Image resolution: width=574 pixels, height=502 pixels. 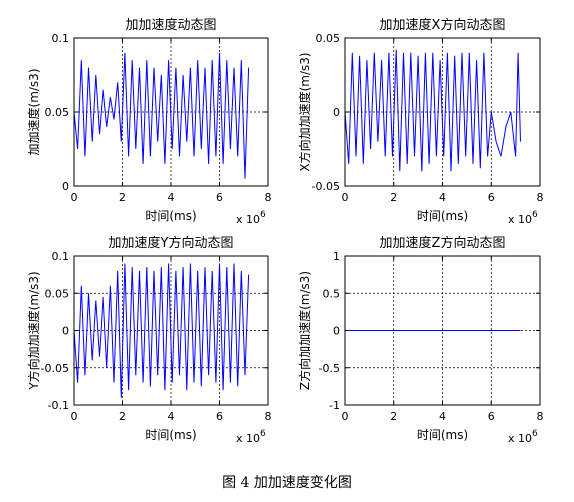 I want to click on chart-title: 加加速度X方向动态图, so click(x=443, y=25).